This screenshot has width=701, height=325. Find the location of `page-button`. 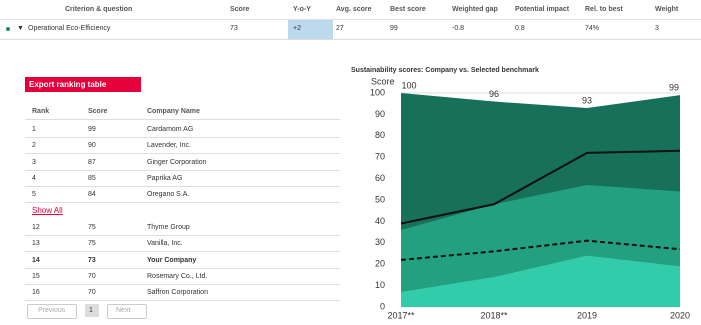

page-button is located at coordinates (92, 310).